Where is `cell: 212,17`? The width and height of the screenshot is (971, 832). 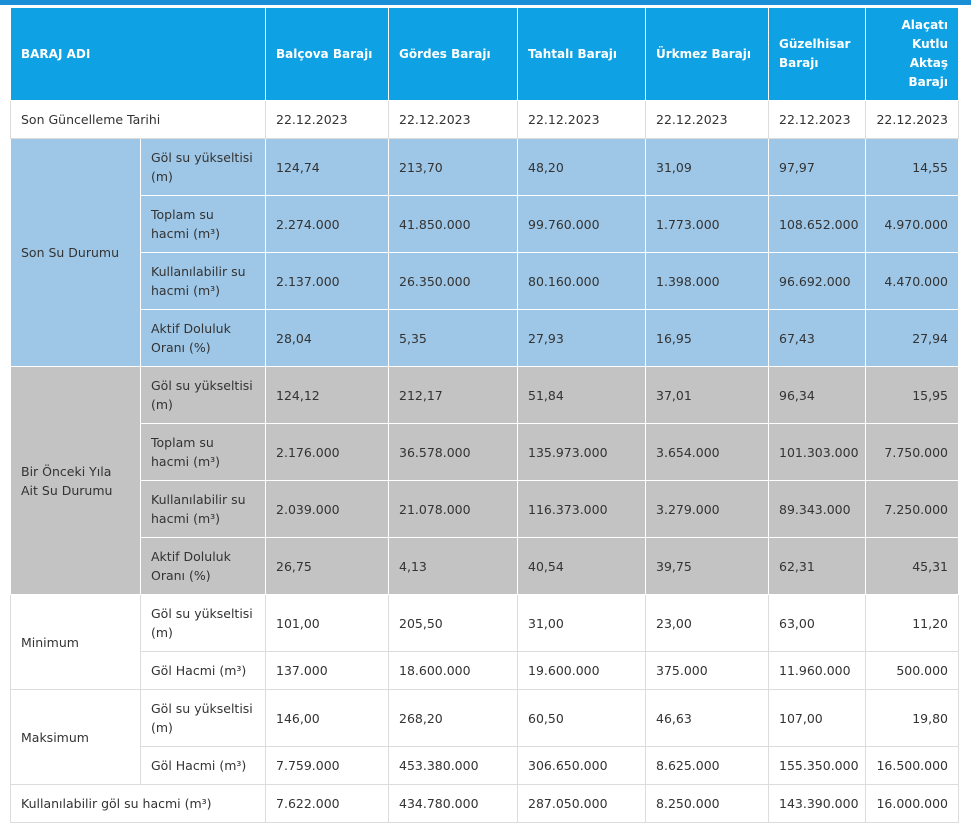 cell: 212,17 is located at coordinates (453, 395).